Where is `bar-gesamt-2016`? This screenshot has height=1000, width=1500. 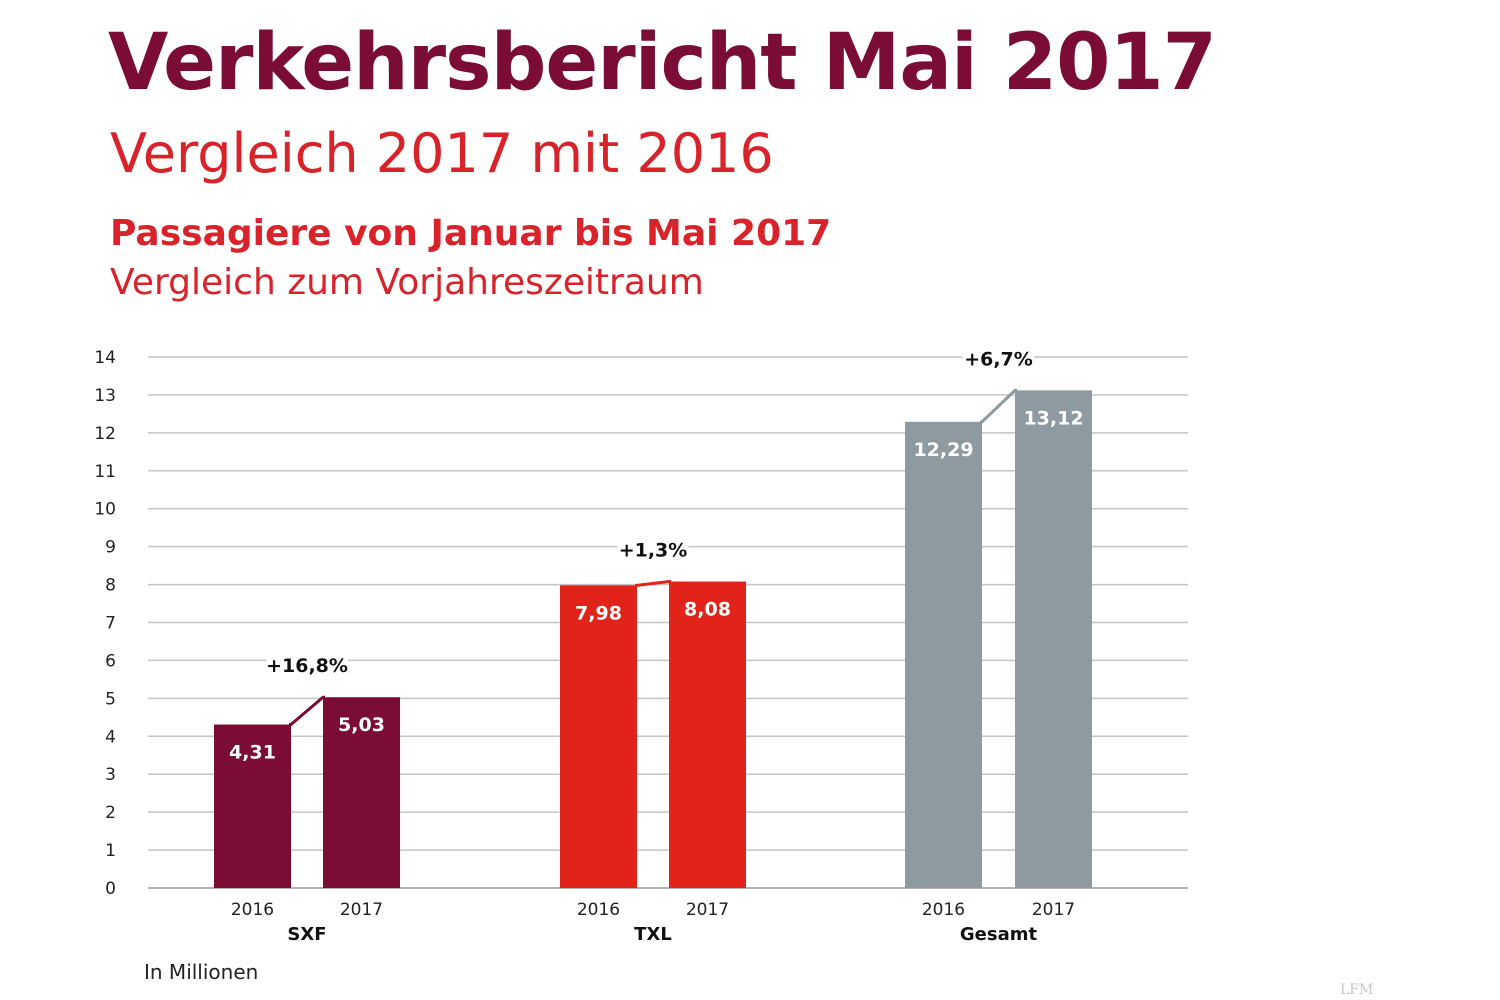
bar-gesamt-2016 is located at coordinates (943, 654).